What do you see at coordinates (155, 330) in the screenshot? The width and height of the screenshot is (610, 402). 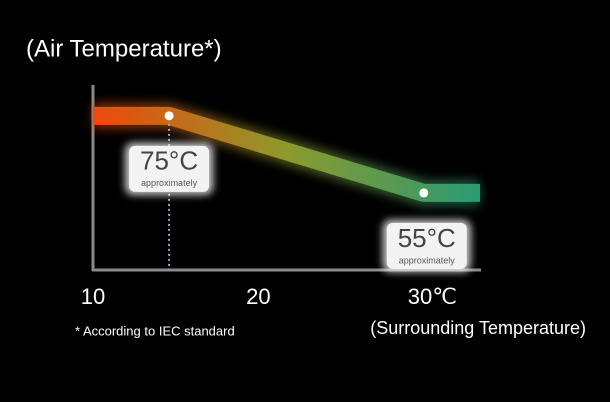 I see `footnote: * According to IEC standard` at bounding box center [155, 330].